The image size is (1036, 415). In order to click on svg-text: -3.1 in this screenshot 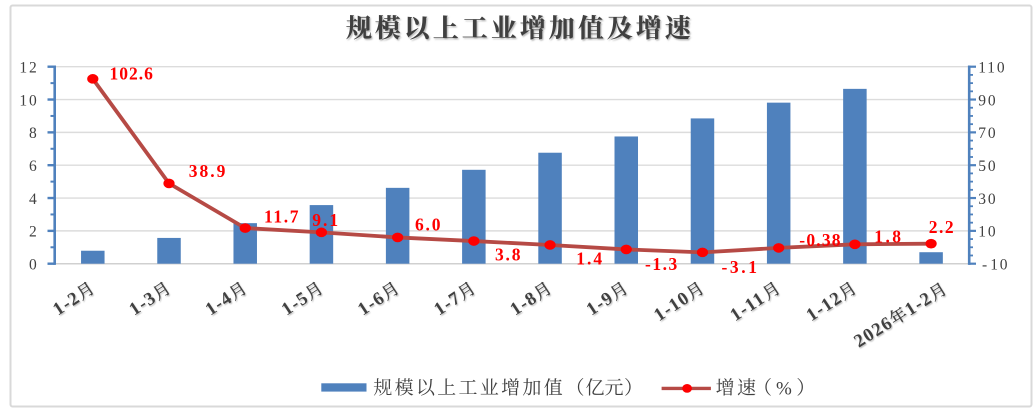, I will do `click(741, 267)`.